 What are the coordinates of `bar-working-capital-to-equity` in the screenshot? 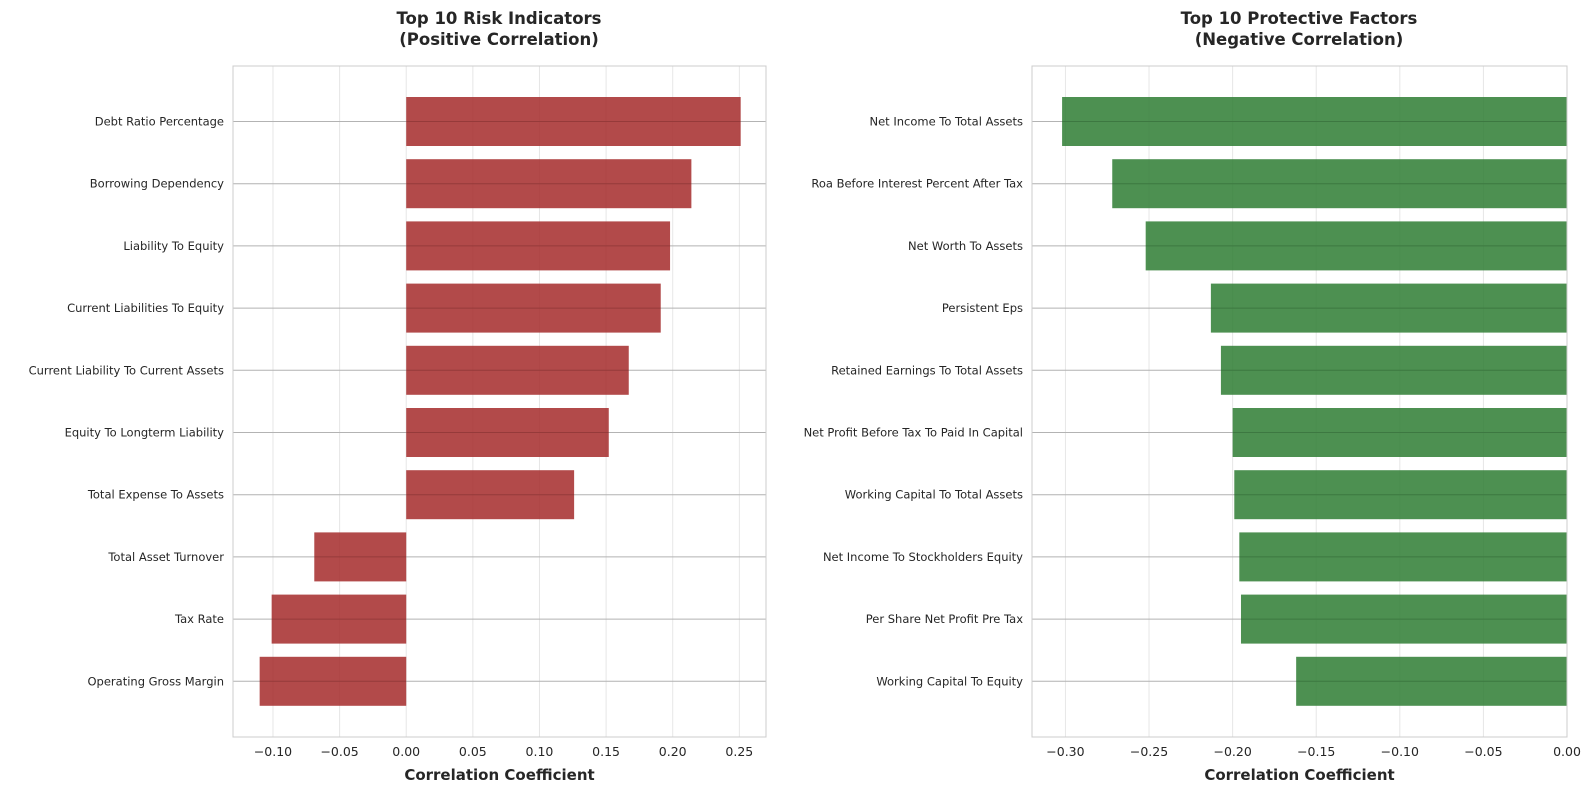 It's located at (1431, 681).